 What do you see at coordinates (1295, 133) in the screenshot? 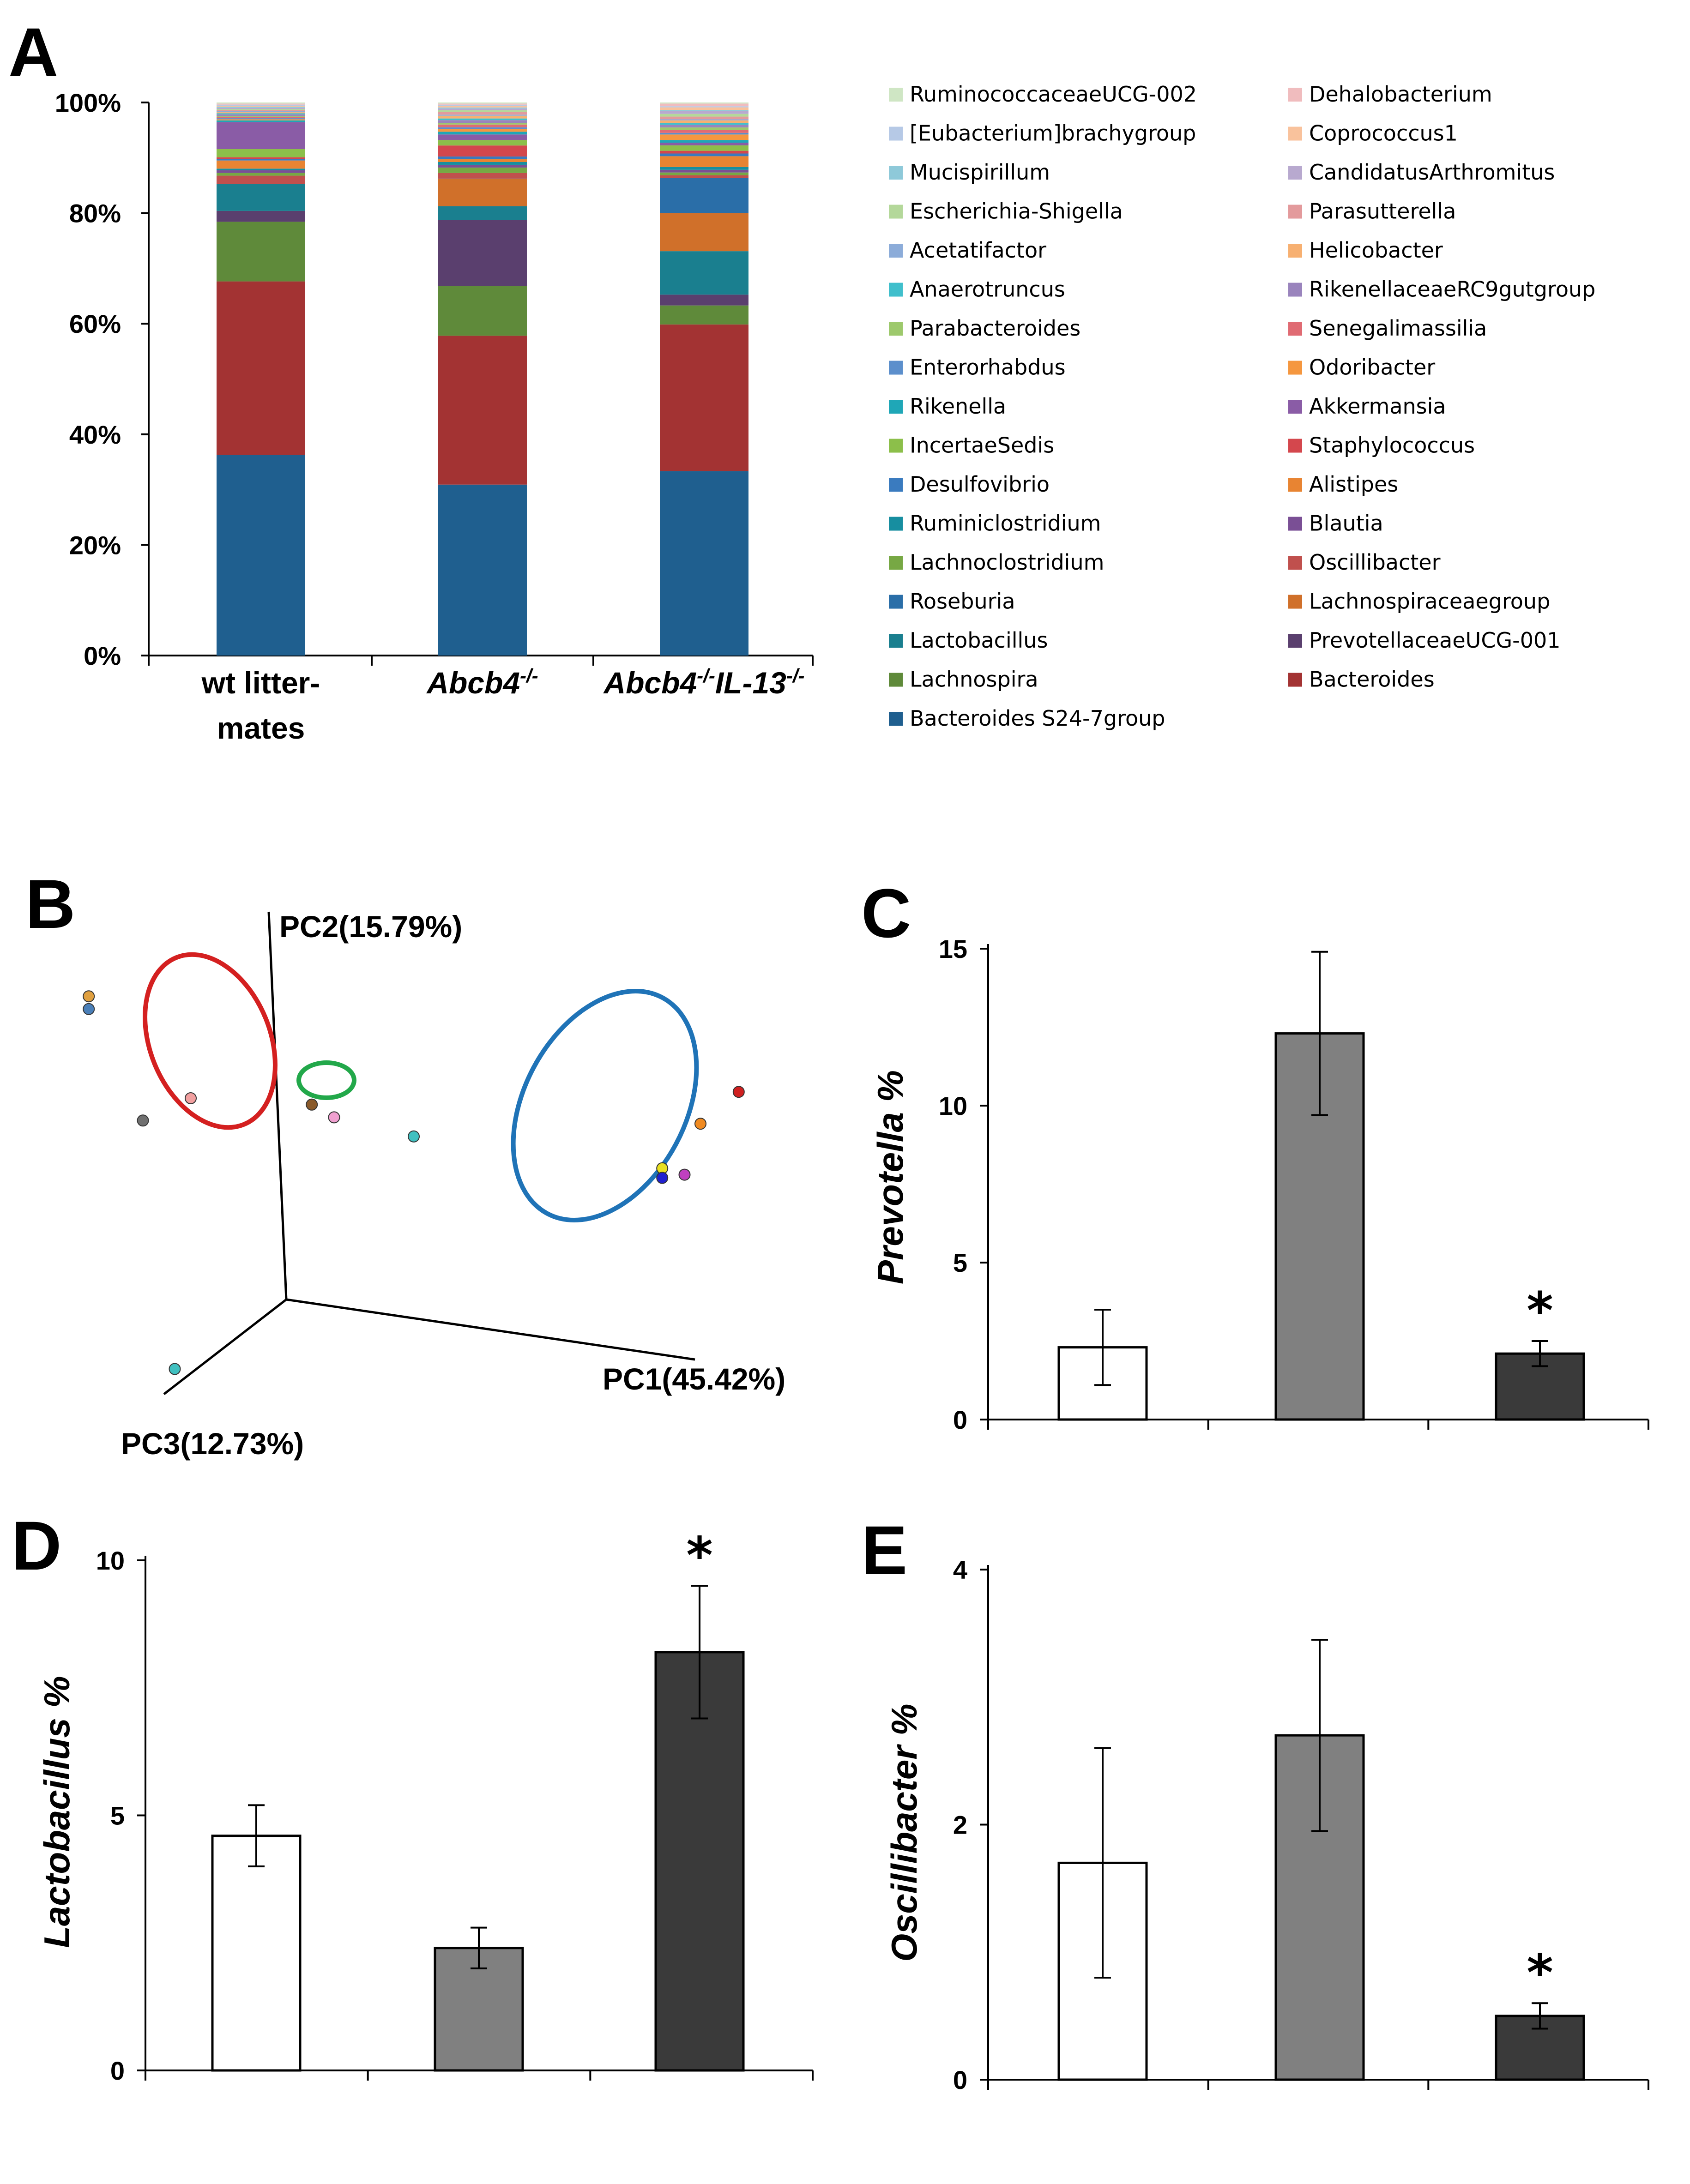
I see `legend-swatch-coprococcus1` at bounding box center [1295, 133].